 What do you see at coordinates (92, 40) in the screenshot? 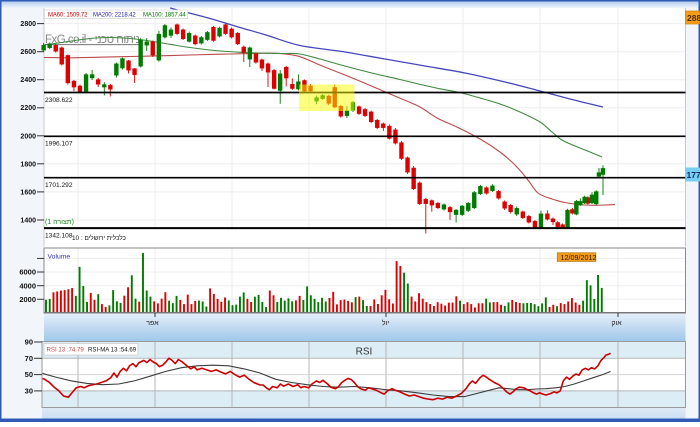
I see `svg-text: FxG.co.il - ניתוח טכני` at bounding box center [92, 40].